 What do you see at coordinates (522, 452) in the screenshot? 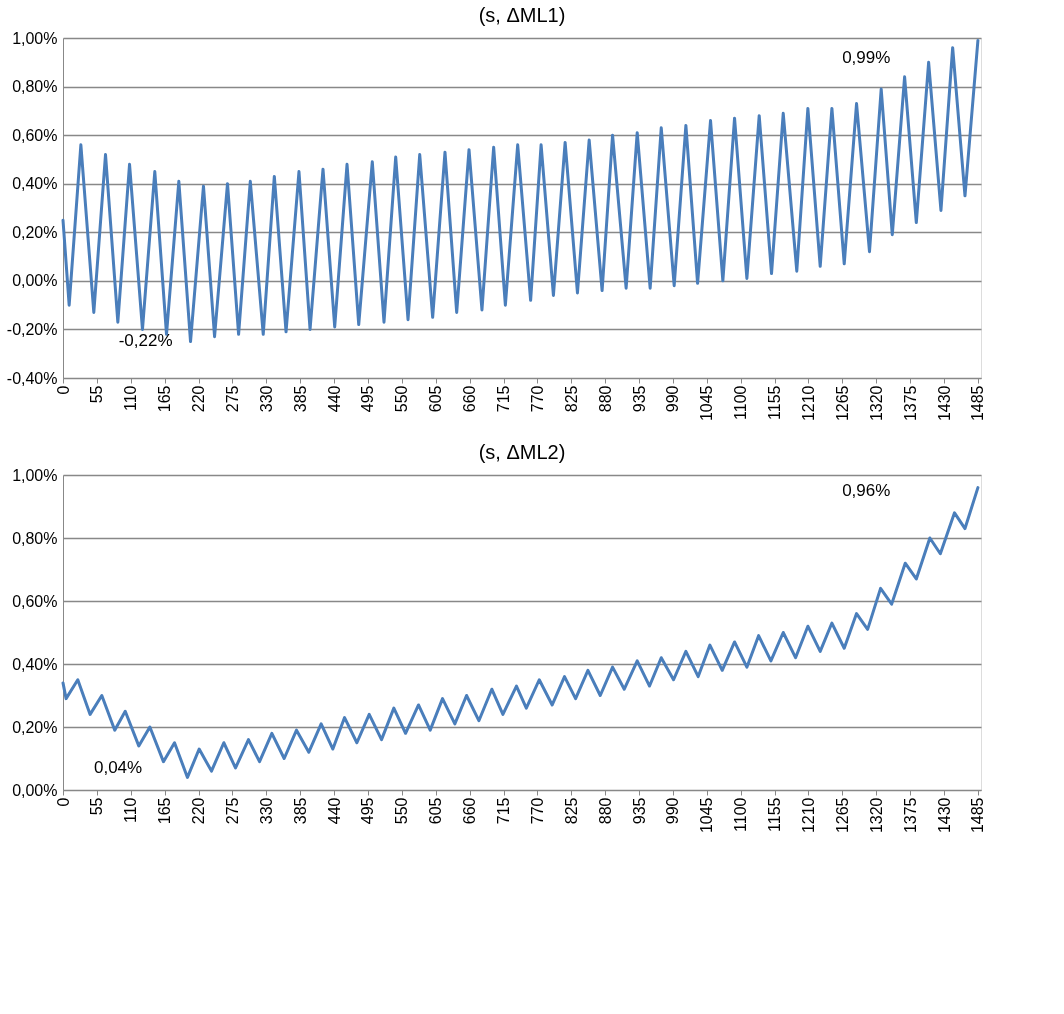
I see `chart-title: (s, ΔML2)` at bounding box center [522, 452].